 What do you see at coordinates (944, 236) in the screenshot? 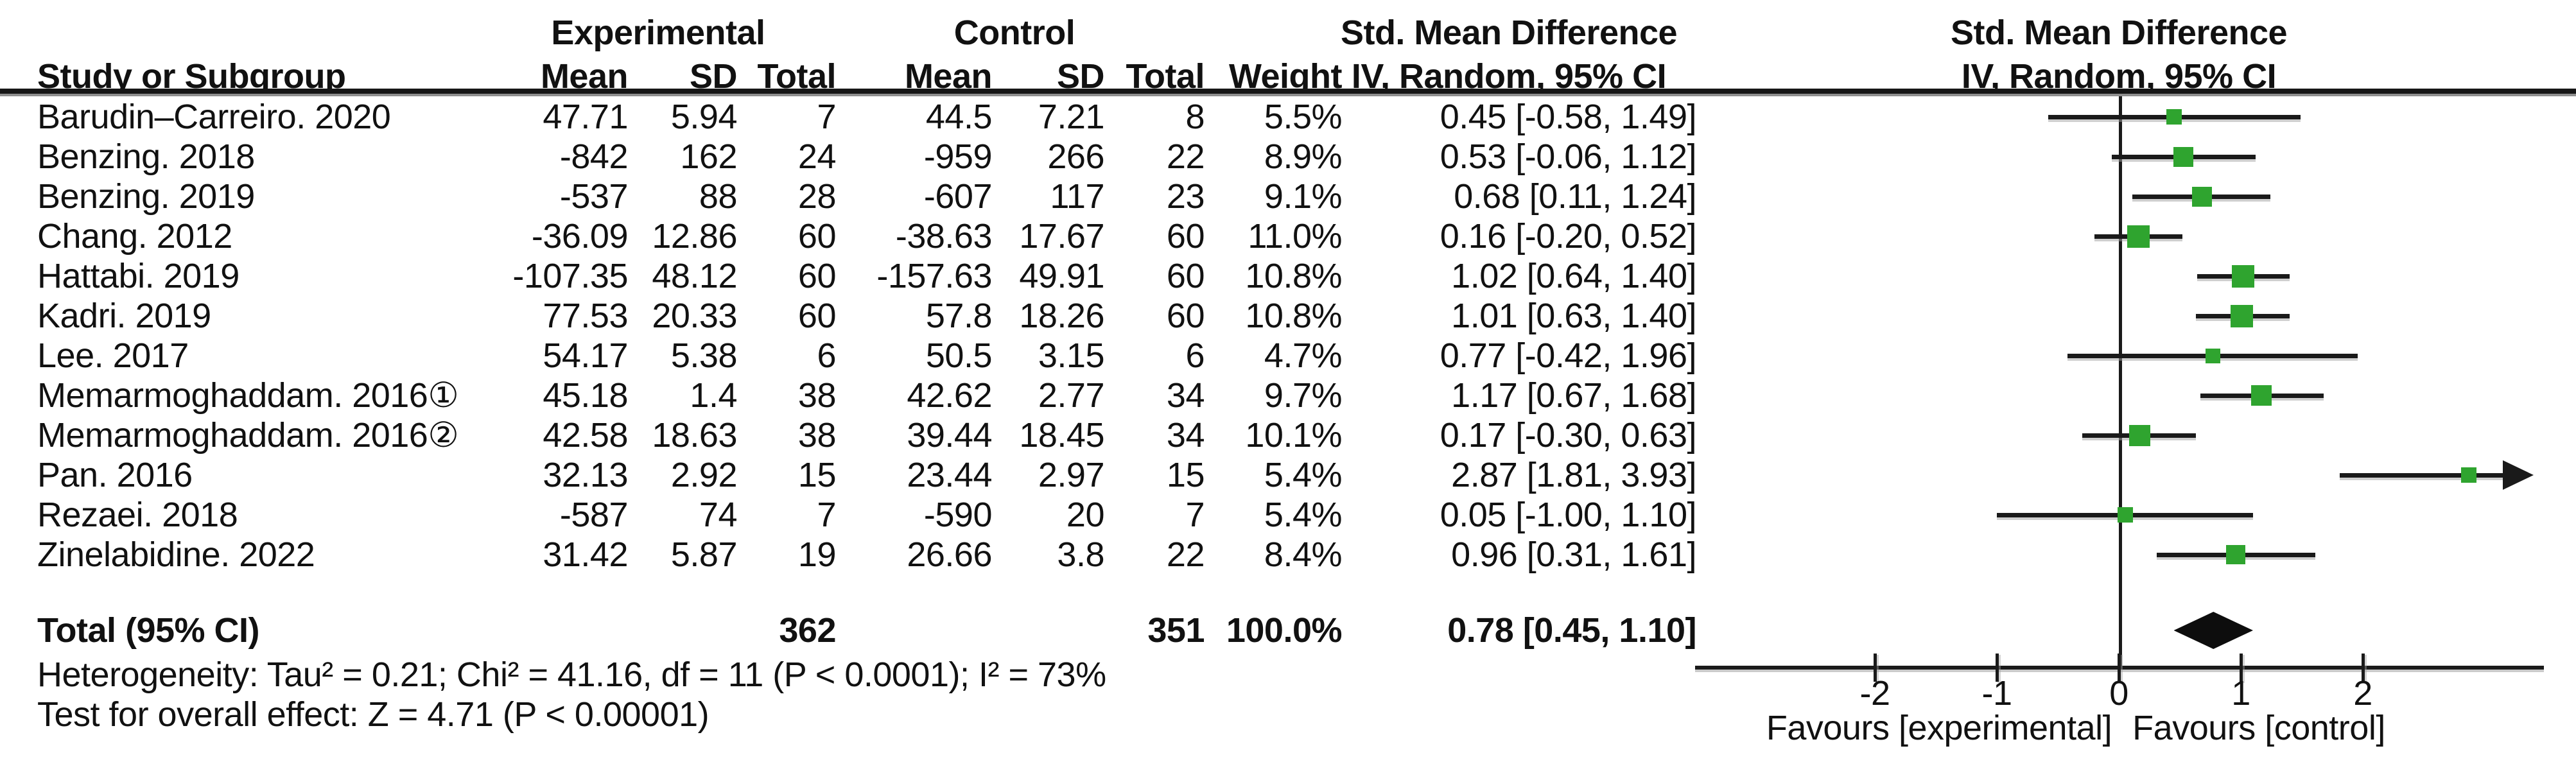
I see `ctrl-mean: -38.63` at bounding box center [944, 236].